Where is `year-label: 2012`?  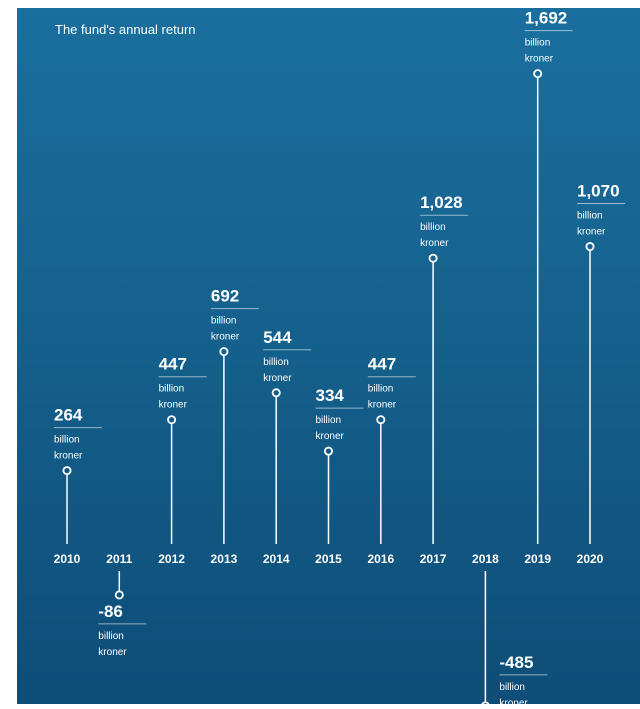
year-label: 2012 is located at coordinates (171, 559).